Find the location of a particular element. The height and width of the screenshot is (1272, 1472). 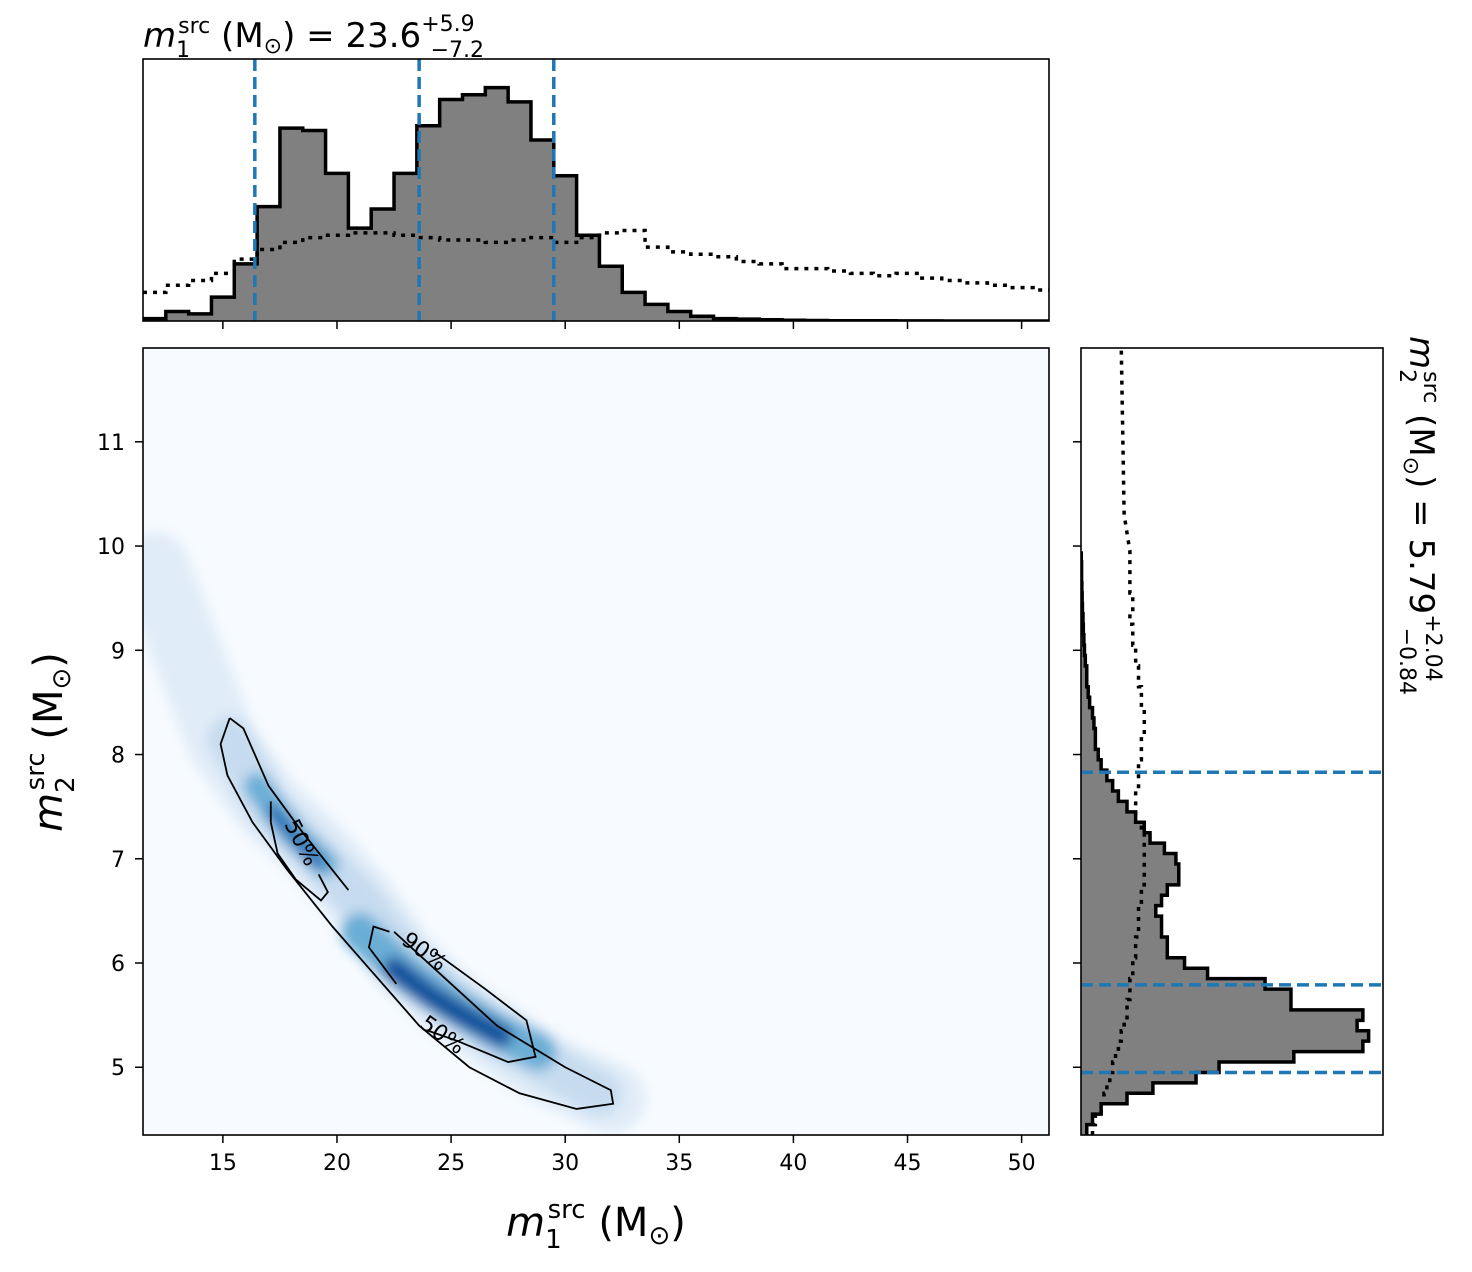

x-tick-label: 40 is located at coordinates (793, 1163).